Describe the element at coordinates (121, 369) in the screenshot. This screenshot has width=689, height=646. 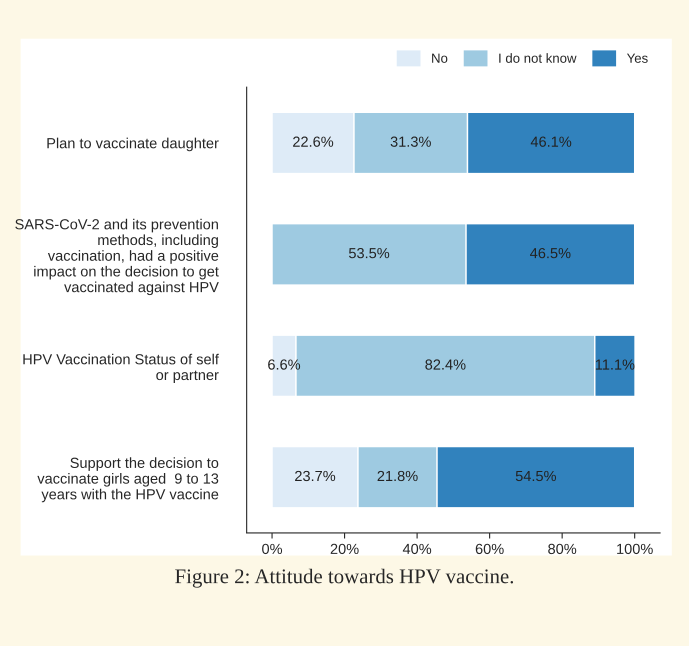
I see `y-tick-label: HPV Vaccination Status of self or partner` at that location.